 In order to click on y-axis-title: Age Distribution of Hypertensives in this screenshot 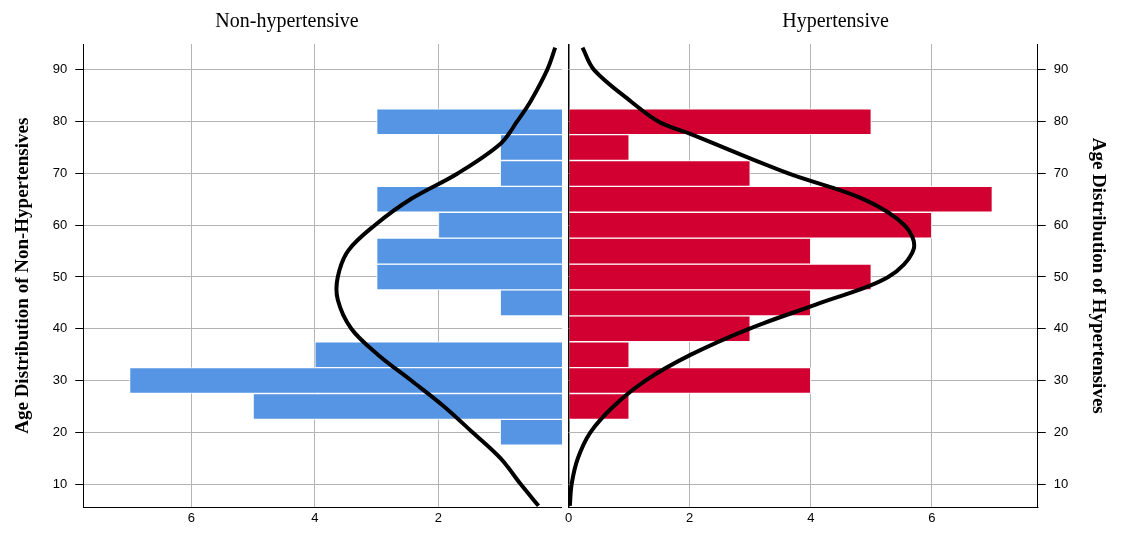, I will do `click(1099, 275)`.